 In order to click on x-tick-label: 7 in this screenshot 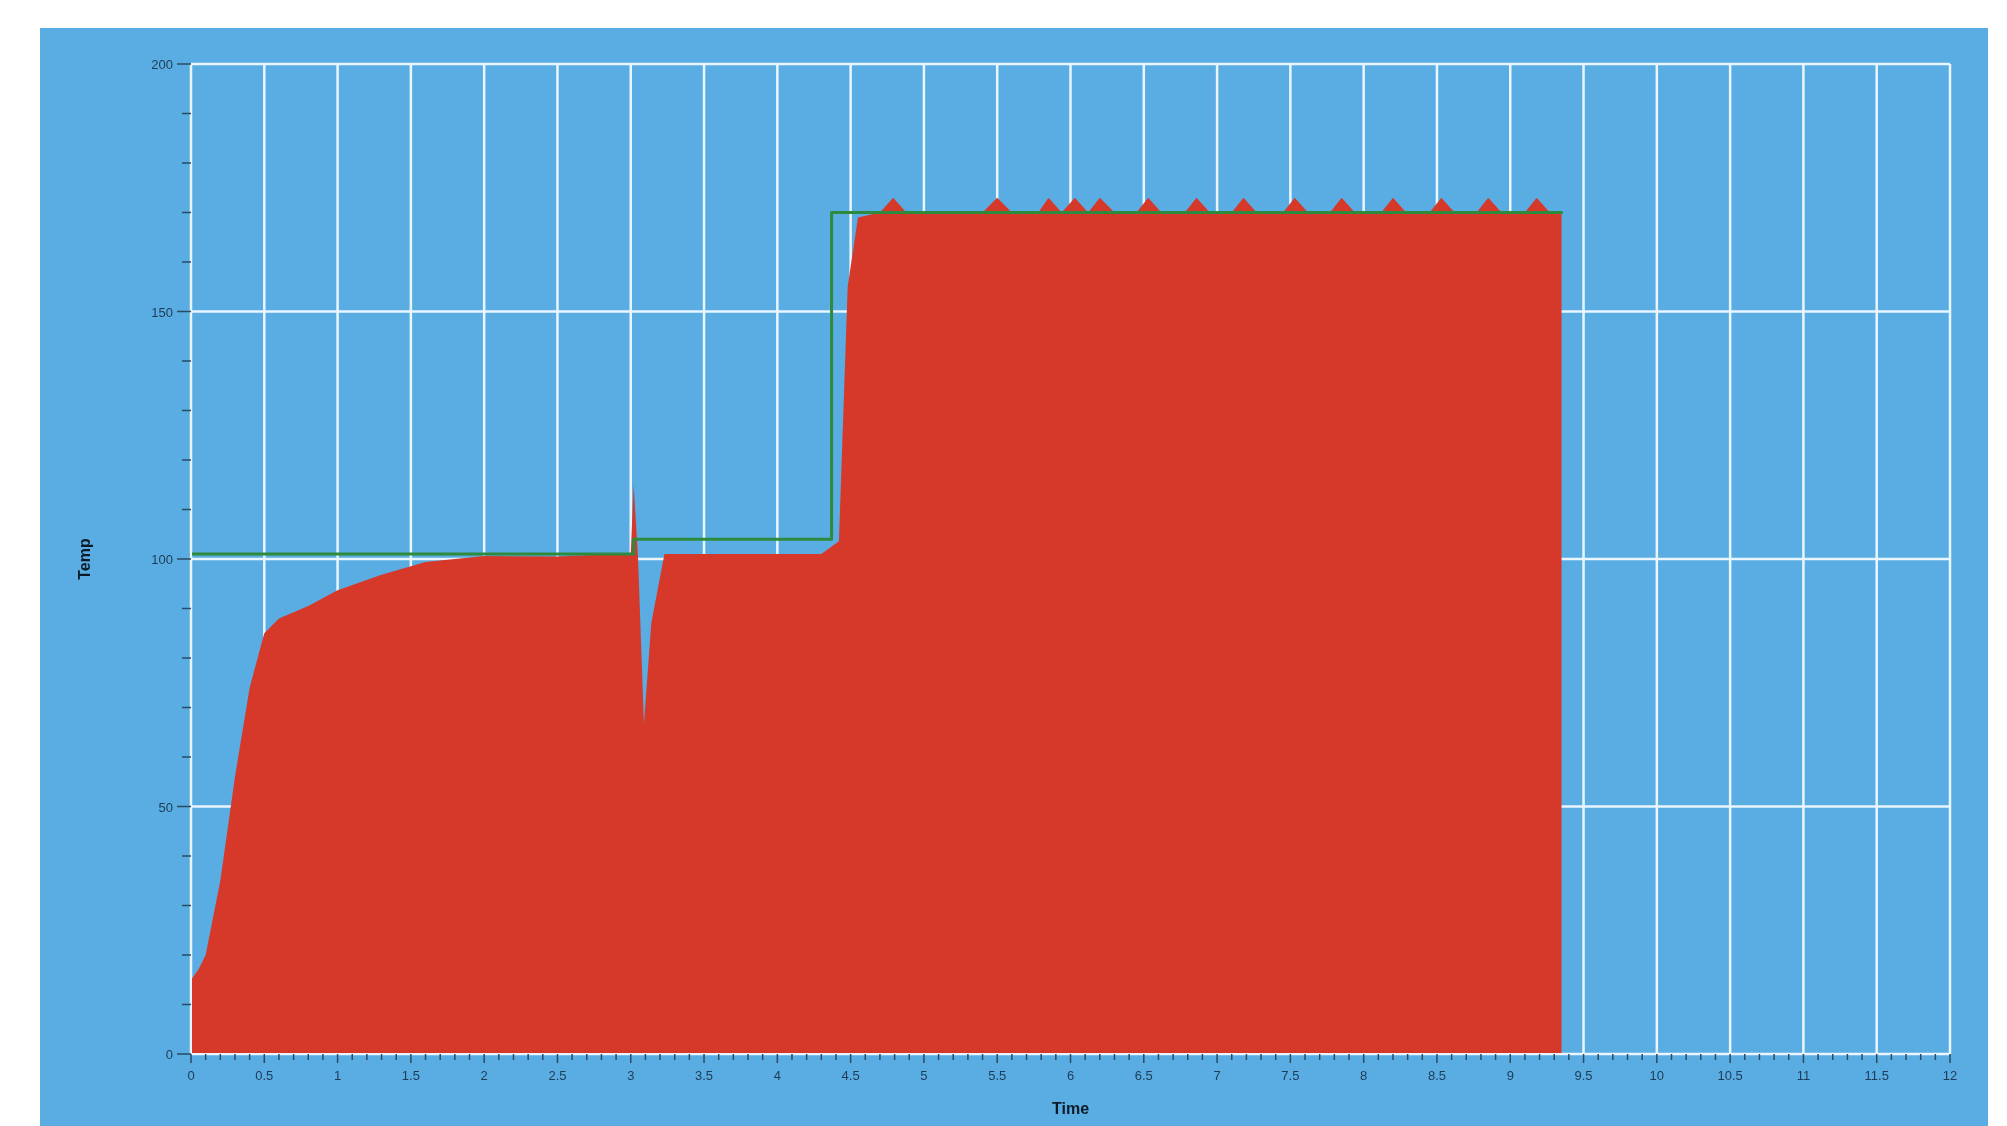, I will do `click(1217, 1075)`.